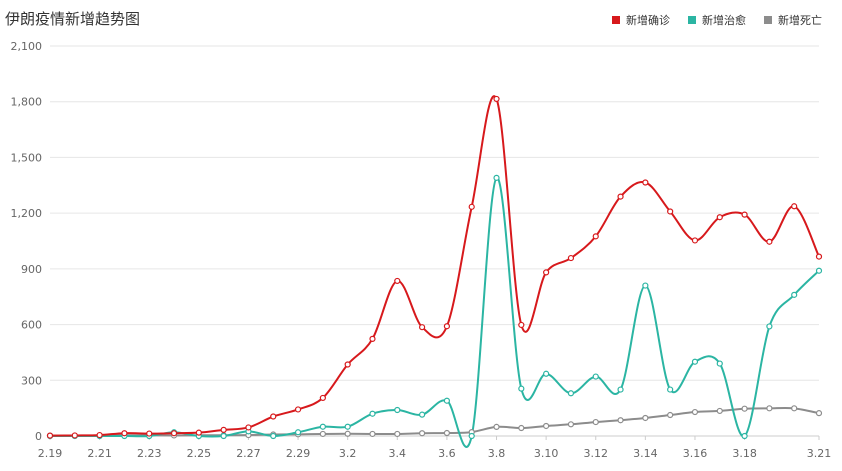  Describe the element at coordinates (434, 421) in the screenshot. I see `series-line-deaths` at that location.